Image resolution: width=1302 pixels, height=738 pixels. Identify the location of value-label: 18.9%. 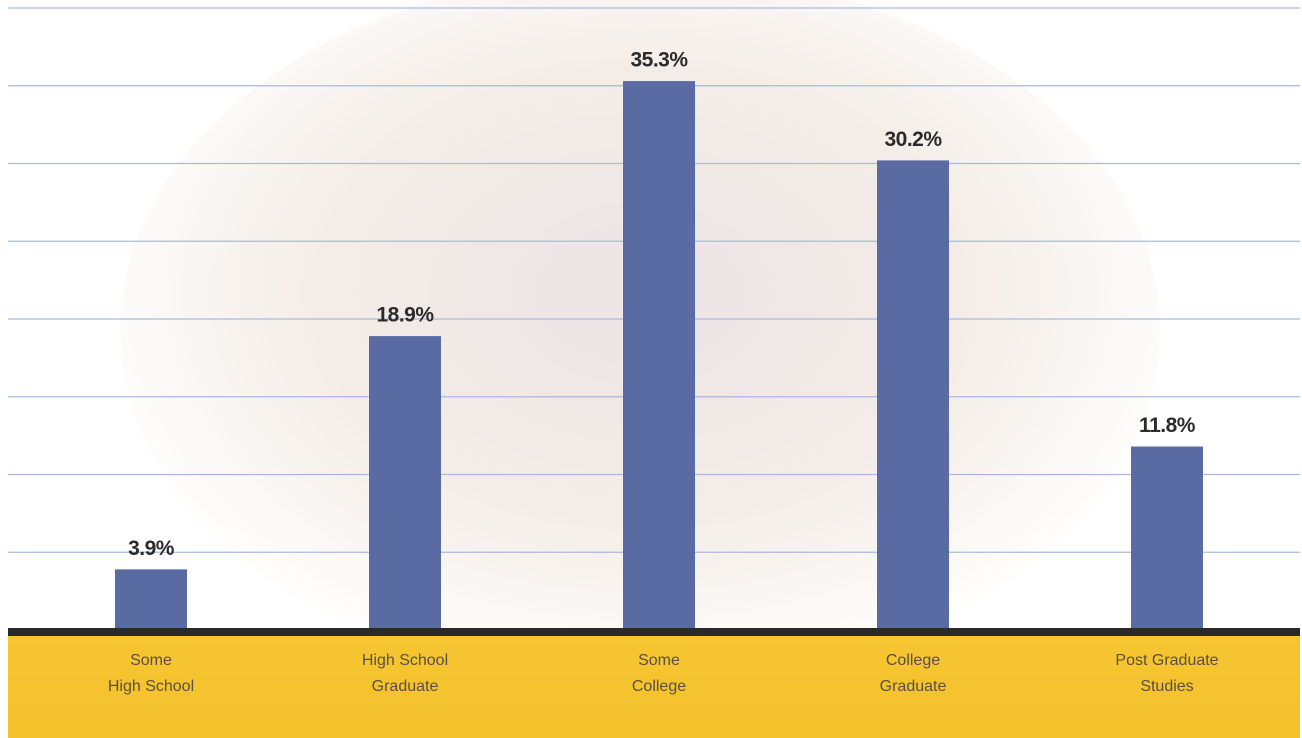
(405, 315).